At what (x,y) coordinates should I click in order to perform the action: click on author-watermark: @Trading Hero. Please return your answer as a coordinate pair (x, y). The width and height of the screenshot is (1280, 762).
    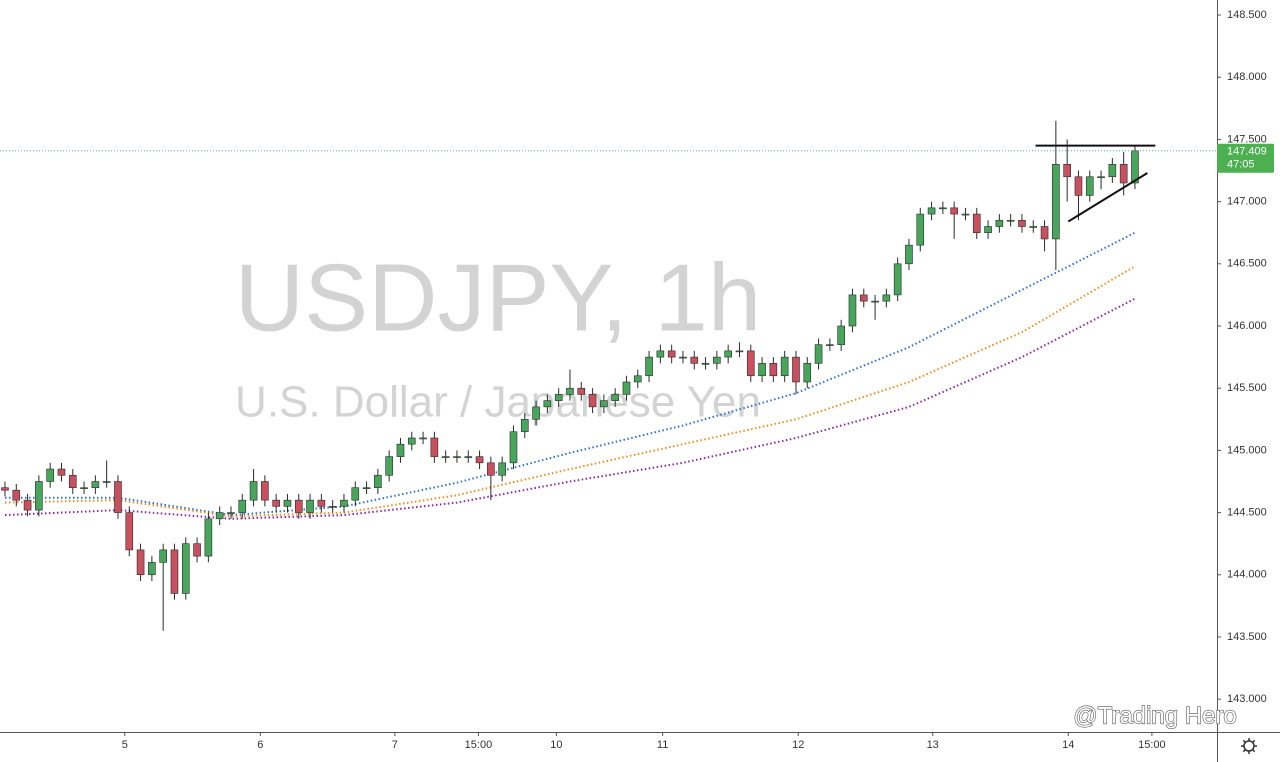
    Looking at the image, I should click on (1155, 715).